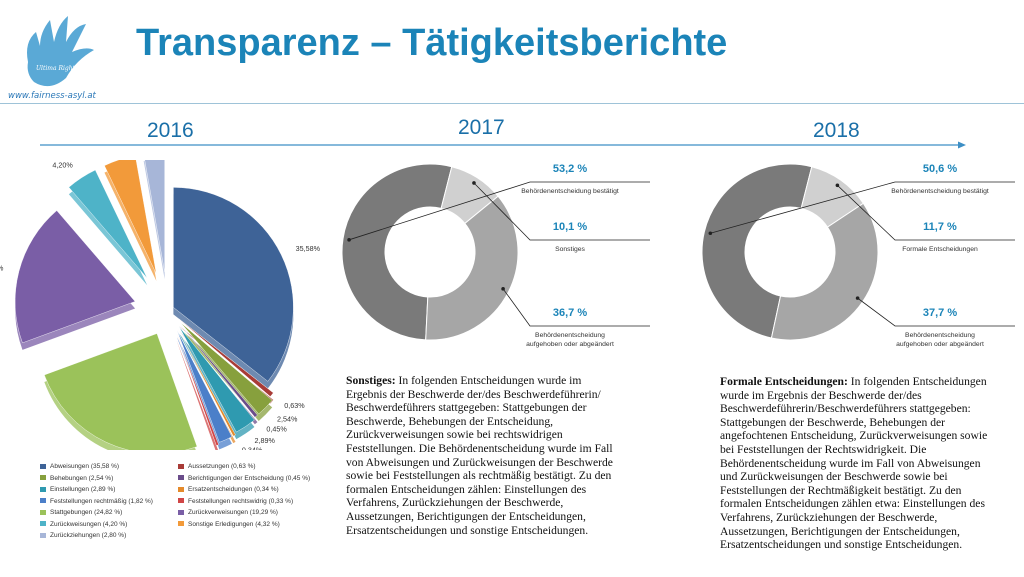 This screenshot has height=577, width=1024. What do you see at coordinates (86, 512) in the screenshot?
I see `legend-label: Stattgebungen (24,82 %)` at bounding box center [86, 512].